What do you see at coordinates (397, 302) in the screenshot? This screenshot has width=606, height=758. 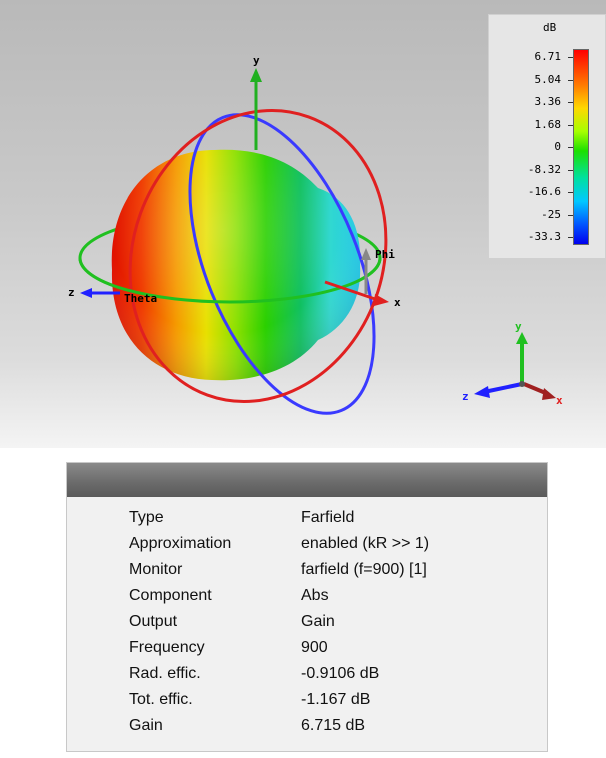 I see `x-axis-label: x` at bounding box center [397, 302].